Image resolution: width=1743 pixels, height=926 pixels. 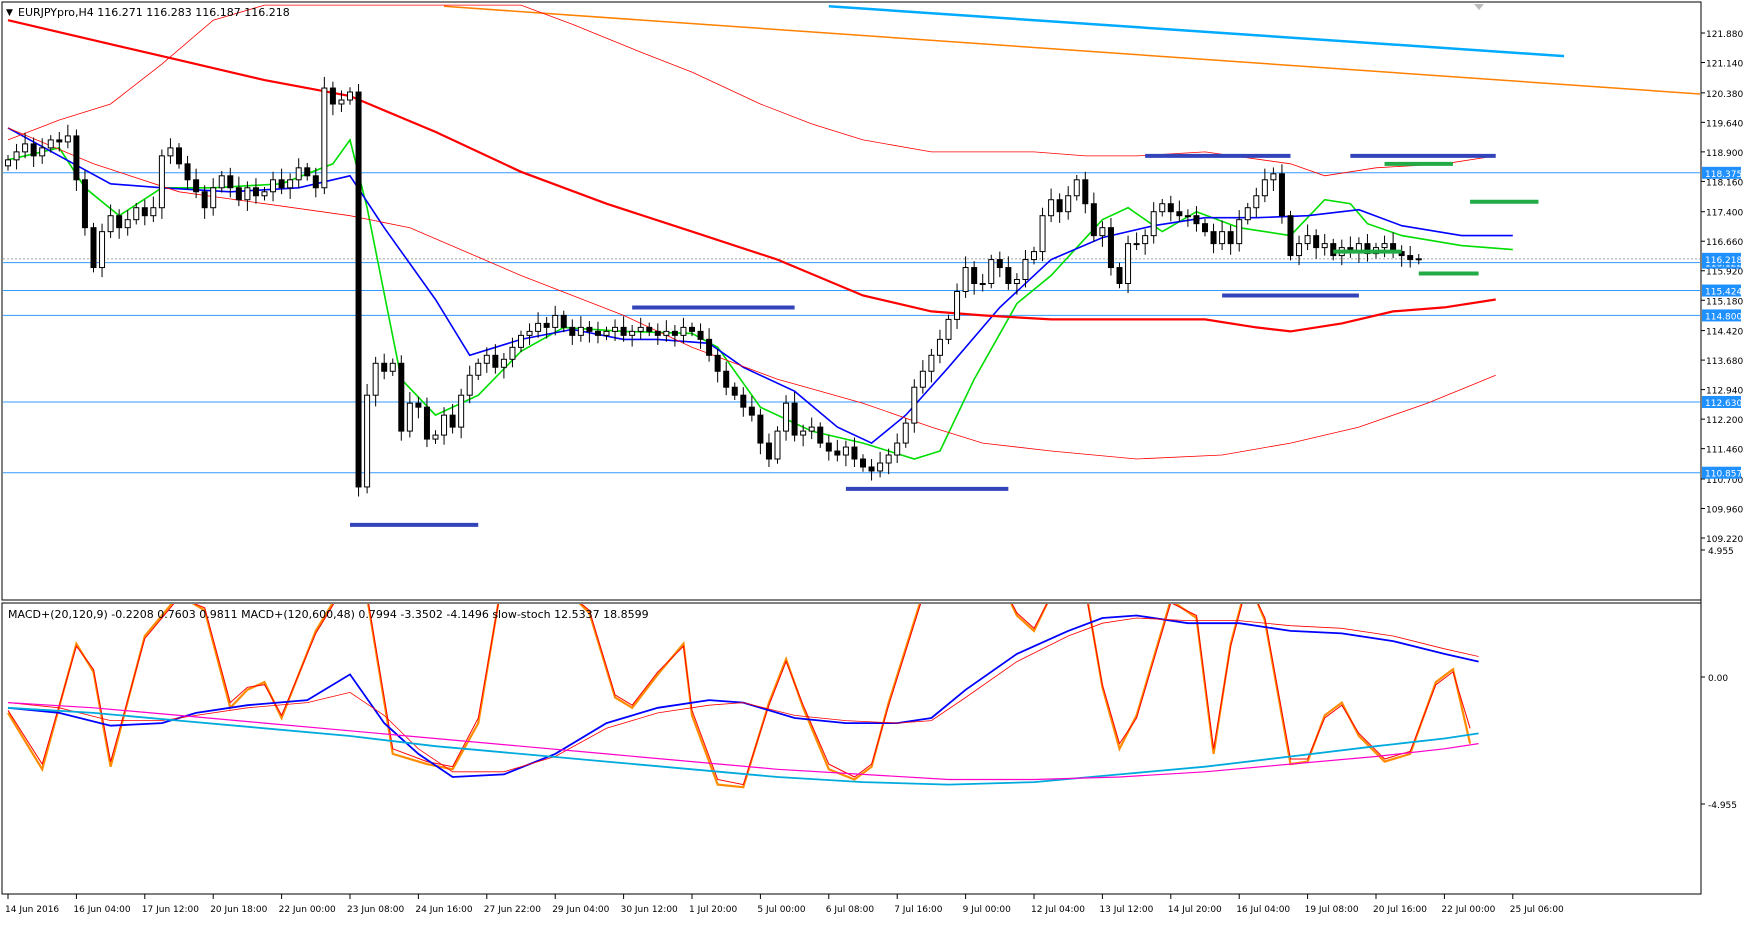 What do you see at coordinates (1724, 421) in the screenshot?
I see `price-tick-label: 112.200` at bounding box center [1724, 421].